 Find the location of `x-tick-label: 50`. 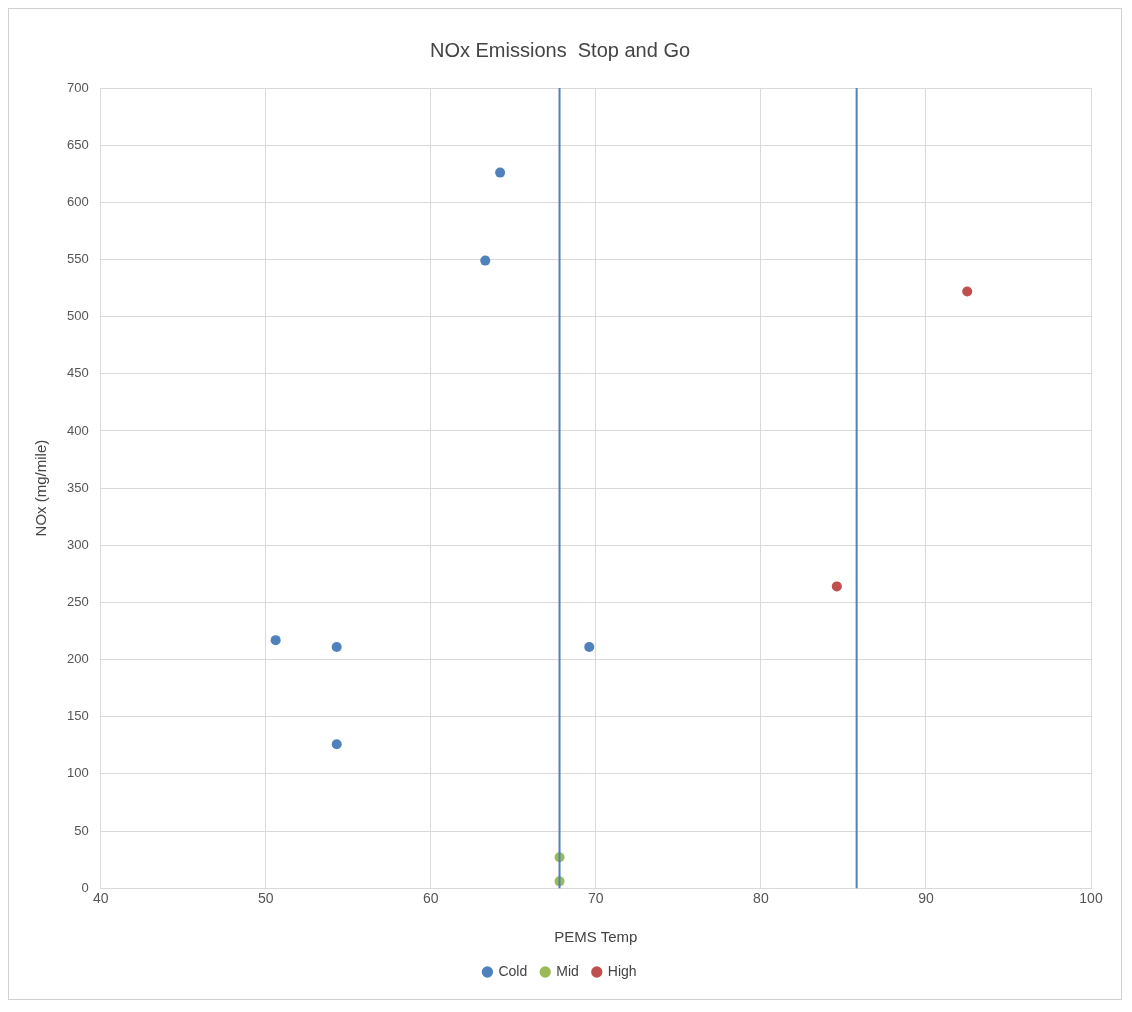

x-tick-label: 50 is located at coordinates (265, 898).